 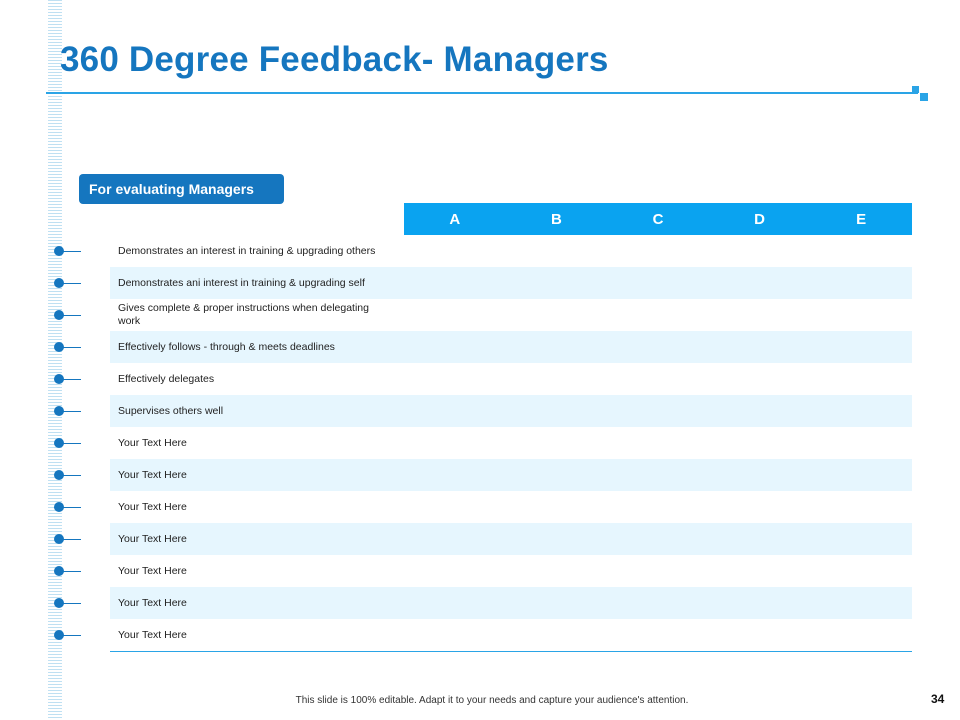 What do you see at coordinates (166, 378) in the screenshot?
I see `criterion-label: Effectively delegates` at bounding box center [166, 378].